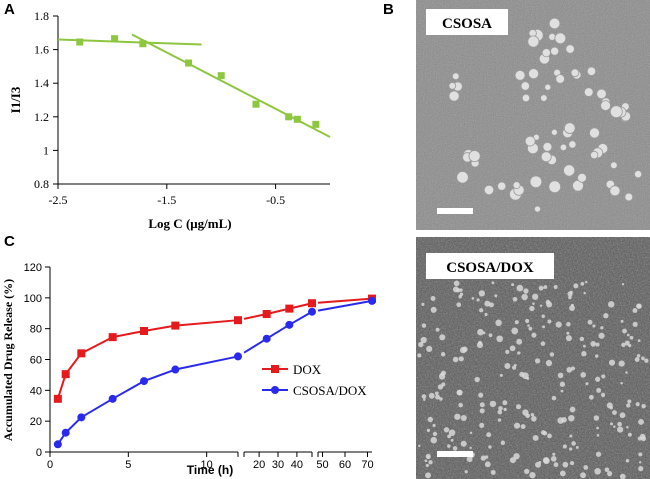 The height and width of the screenshot is (479, 650). Describe the element at coordinates (46, 150) in the screenshot. I see `chart-a-y-tick-label: 1` at that location.